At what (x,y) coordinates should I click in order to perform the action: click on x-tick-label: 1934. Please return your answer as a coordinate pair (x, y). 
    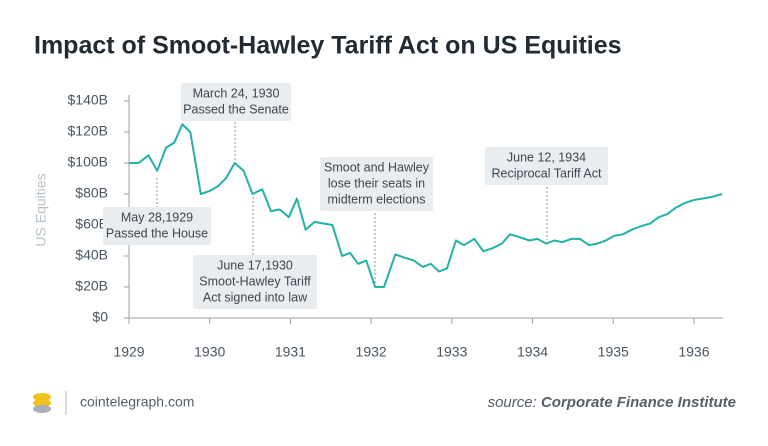
    Looking at the image, I should click on (532, 352).